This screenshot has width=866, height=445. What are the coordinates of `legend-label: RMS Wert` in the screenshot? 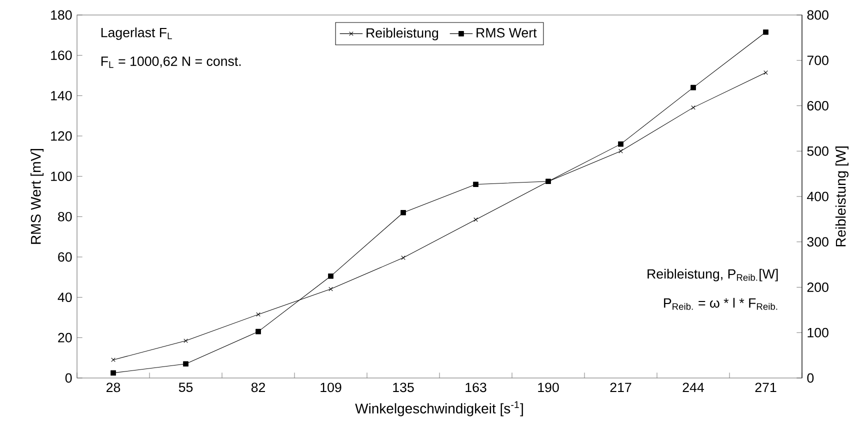 It's located at (506, 33).